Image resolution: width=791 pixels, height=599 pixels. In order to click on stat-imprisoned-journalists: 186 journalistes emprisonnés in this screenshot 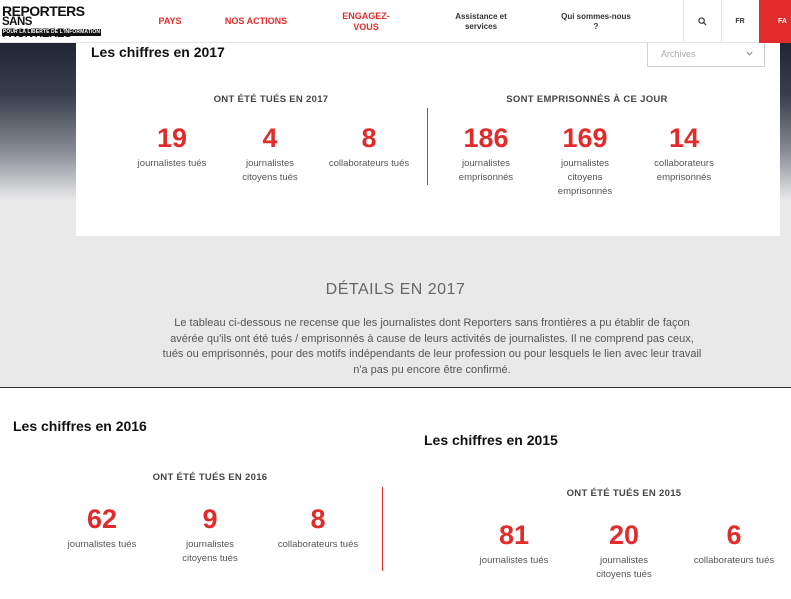, I will do `click(486, 154)`.